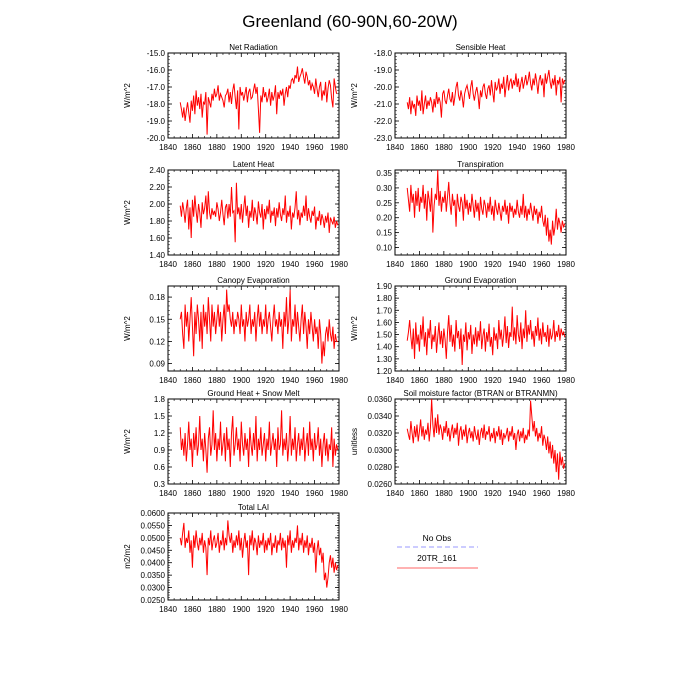 The height and width of the screenshot is (700, 700). What do you see at coordinates (384, 218) in the screenshot?
I see `y-tick-label: 0.20` at bounding box center [384, 218].